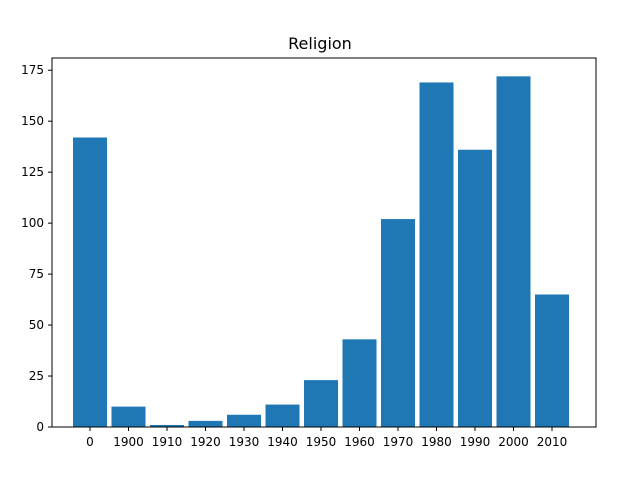  Describe the element at coordinates (205, 442) in the screenshot. I see `x-tick-label-1920: 1920` at that location.